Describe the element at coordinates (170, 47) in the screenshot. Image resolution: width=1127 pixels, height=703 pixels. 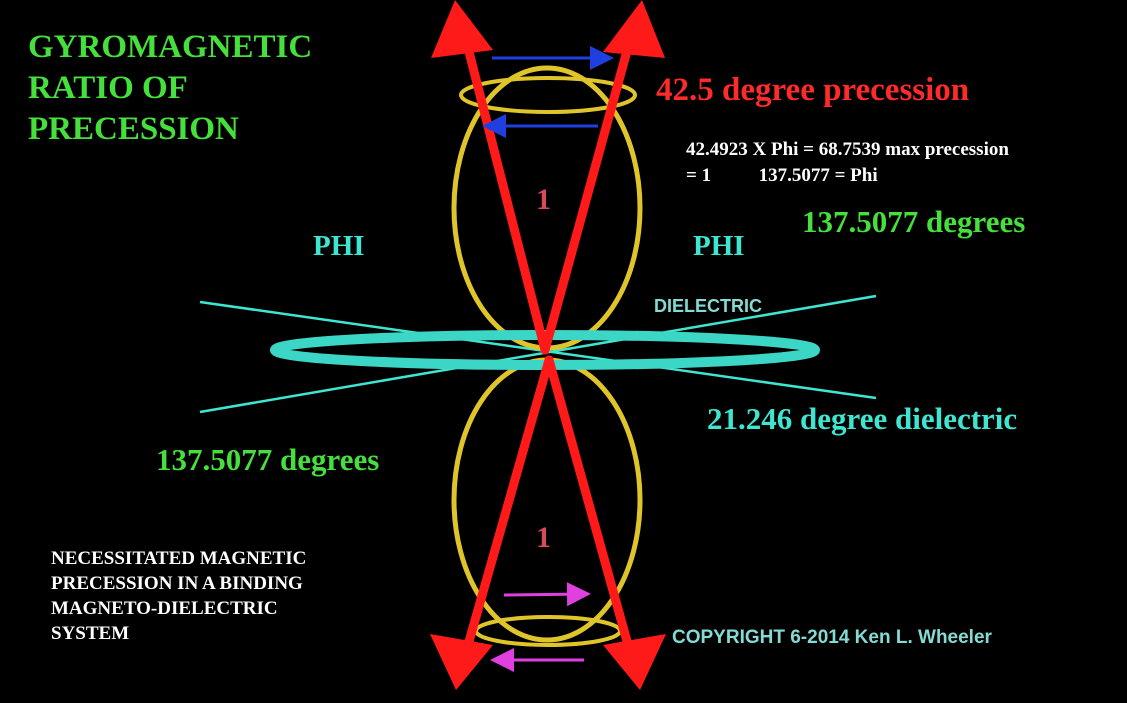
I see `title-line: GYROMAGNETIC` at that location.